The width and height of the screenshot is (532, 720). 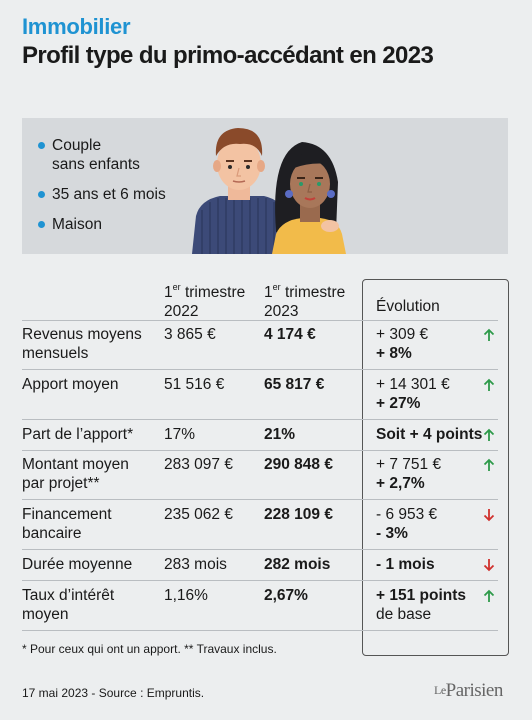 What do you see at coordinates (398, 403) in the screenshot?
I see `evolution-percent: + 27%` at bounding box center [398, 403].